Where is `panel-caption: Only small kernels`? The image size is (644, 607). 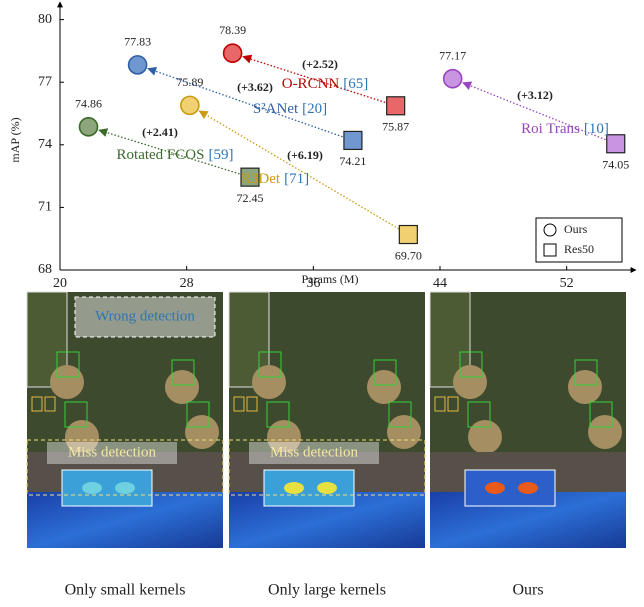 panel-caption: Only small kernels is located at coordinates (125, 590).